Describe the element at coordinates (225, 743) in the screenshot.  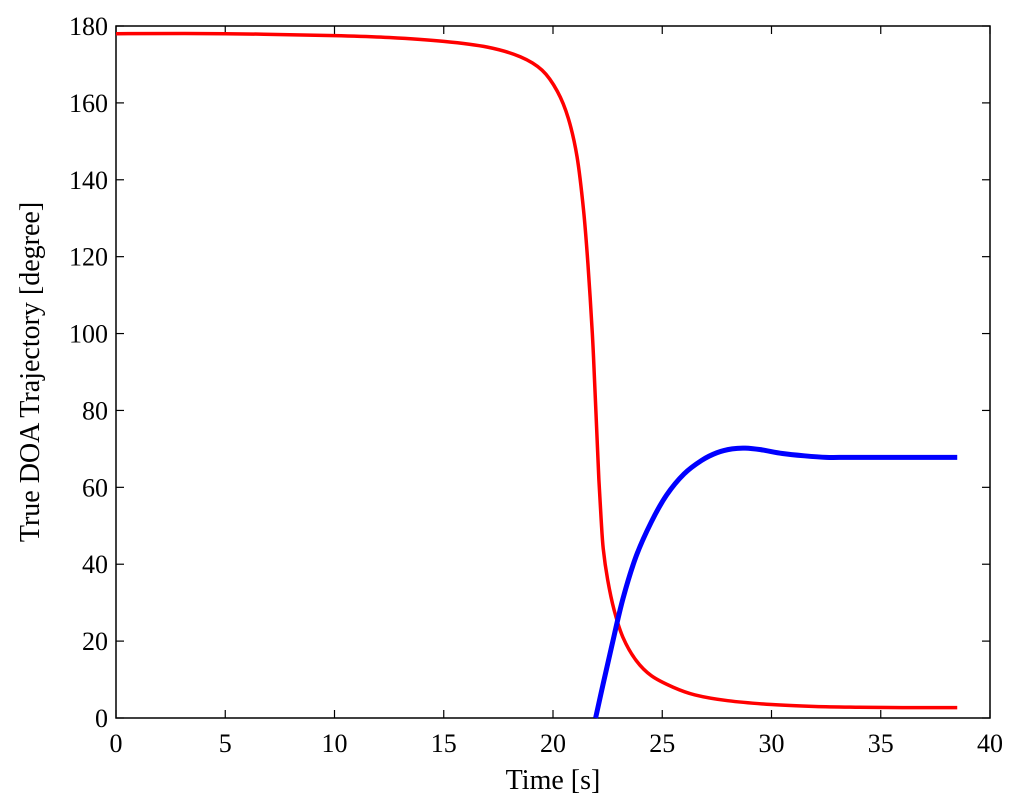
I see `x-tick-label: 5` at that location.